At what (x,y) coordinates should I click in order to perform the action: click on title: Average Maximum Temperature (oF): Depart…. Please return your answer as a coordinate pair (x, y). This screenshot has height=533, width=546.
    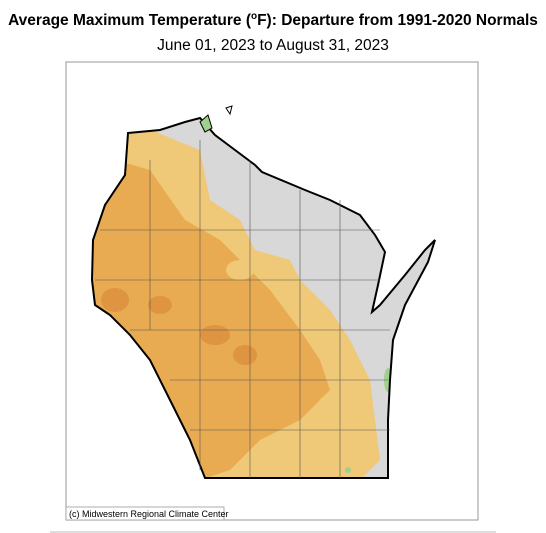
    Looking at the image, I should click on (273, 20).